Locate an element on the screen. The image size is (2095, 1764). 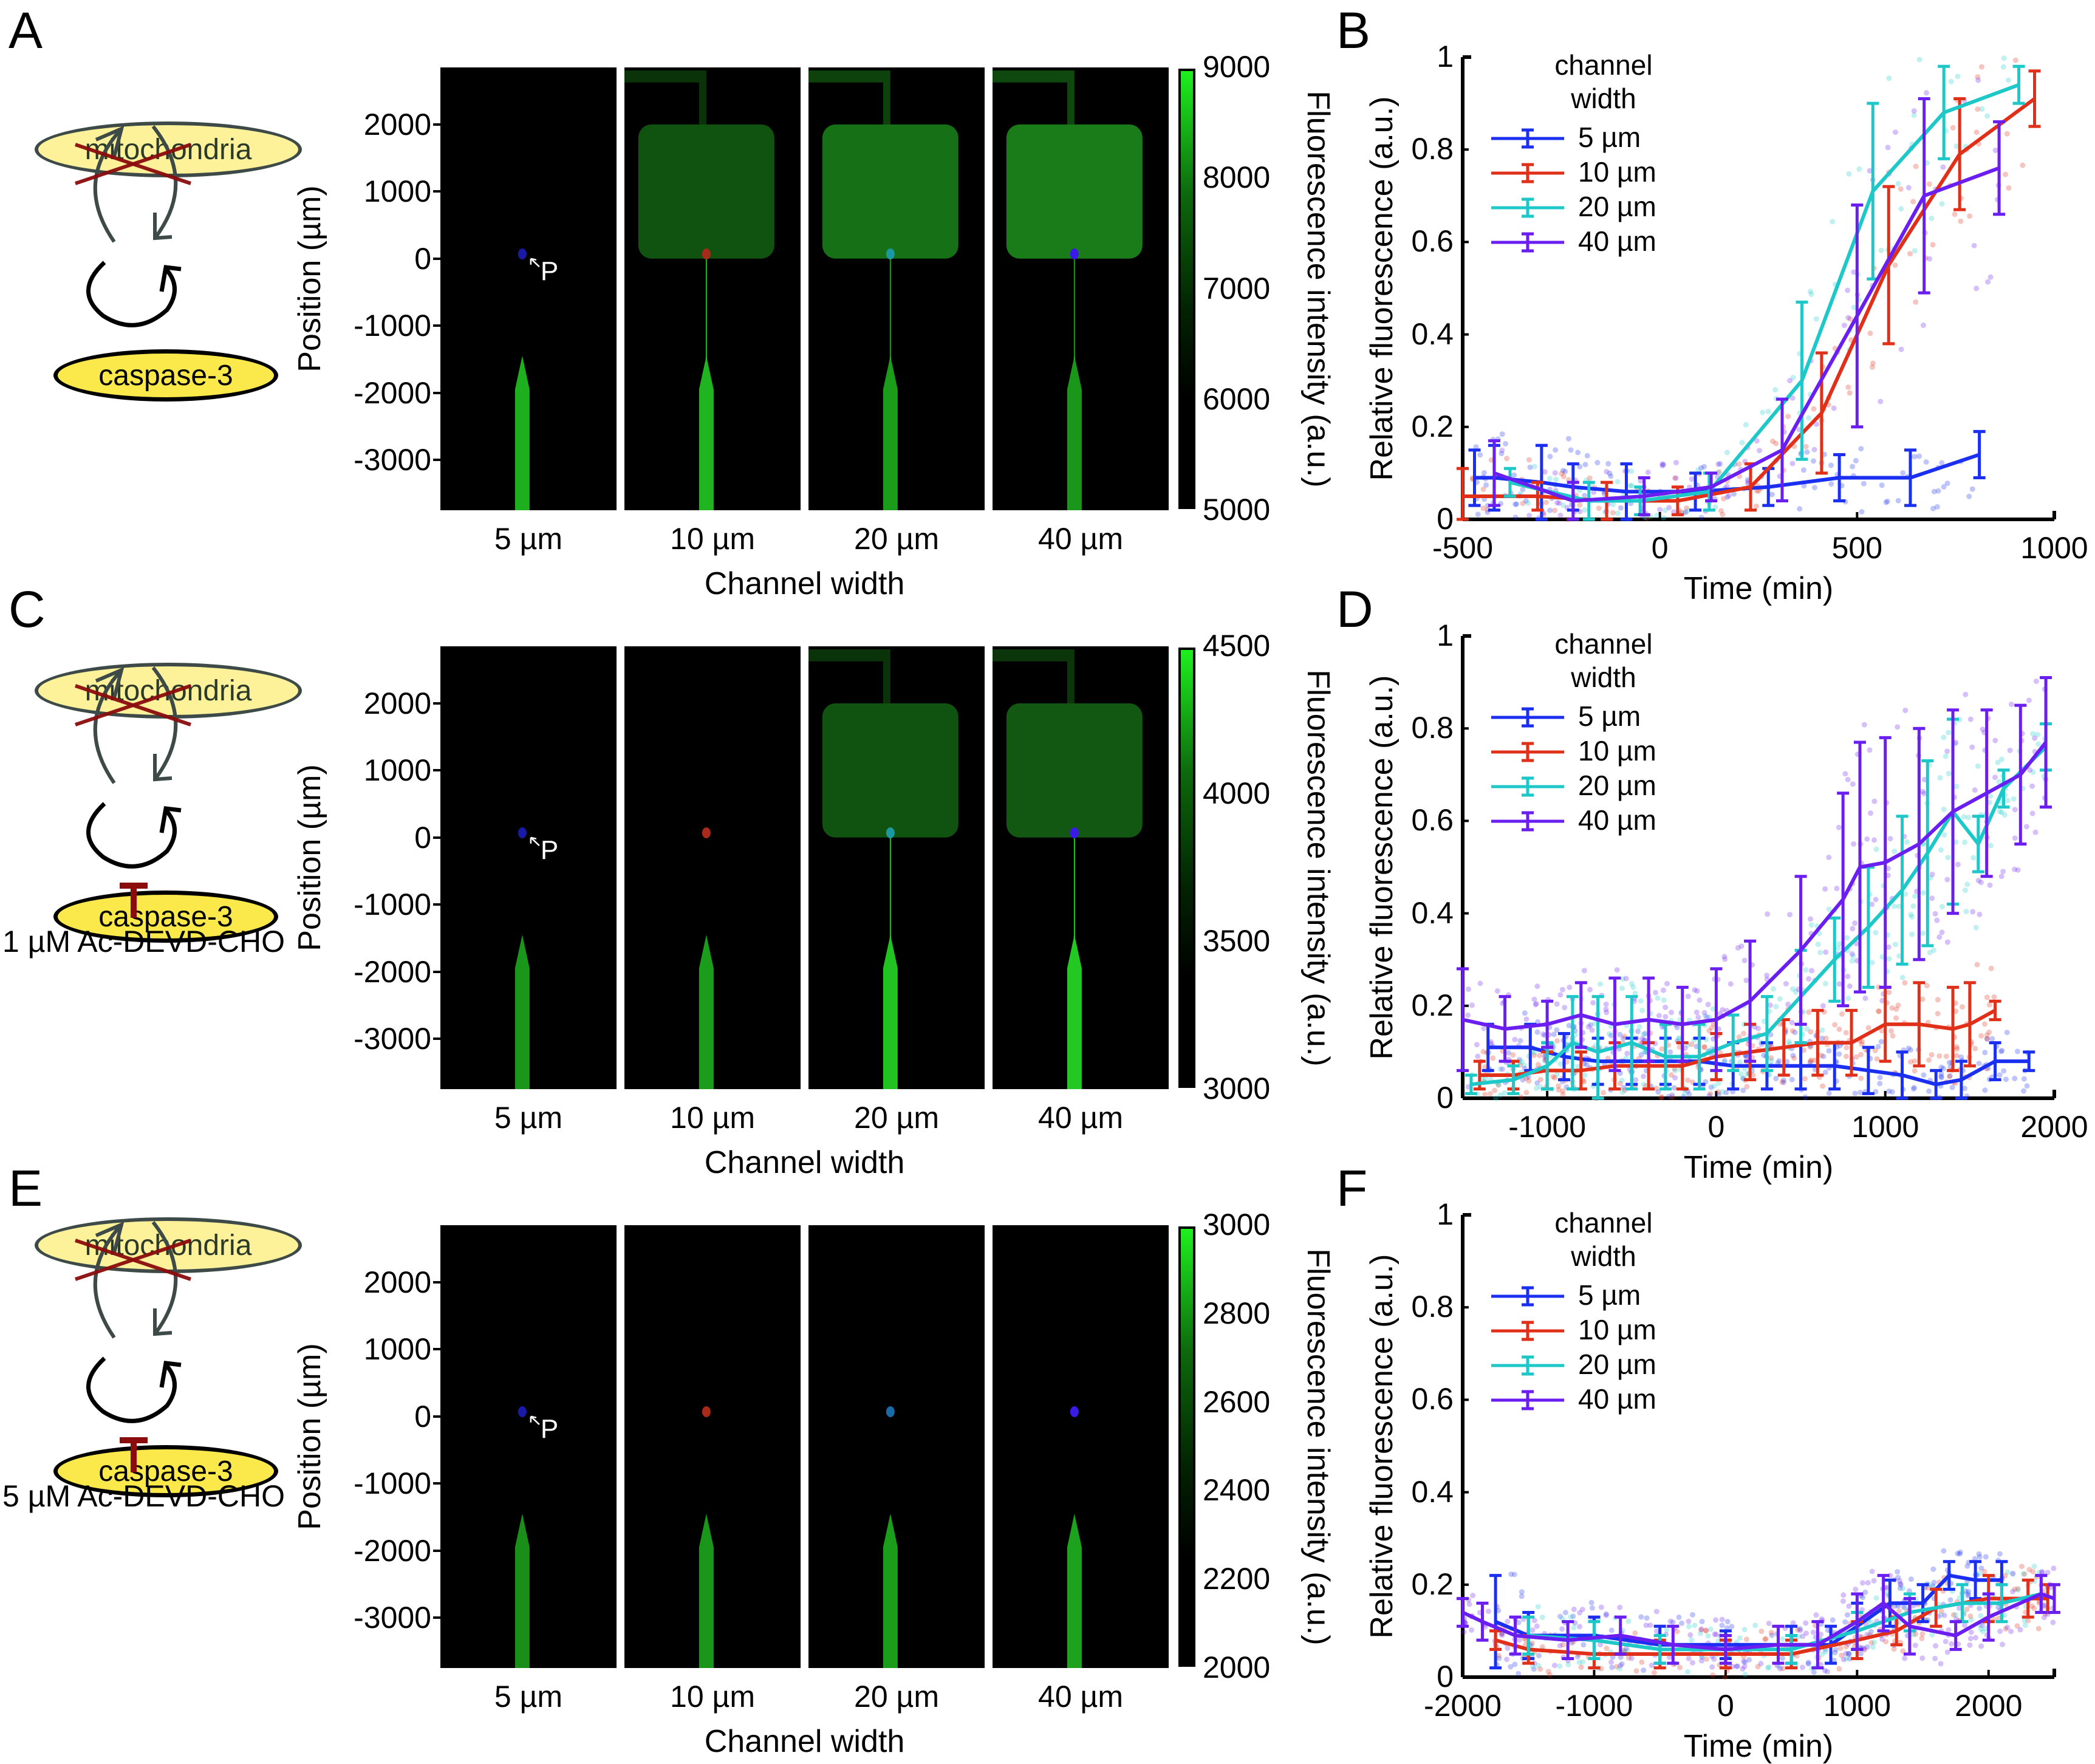
legend-label: 20 µm is located at coordinates (1617, 1364).